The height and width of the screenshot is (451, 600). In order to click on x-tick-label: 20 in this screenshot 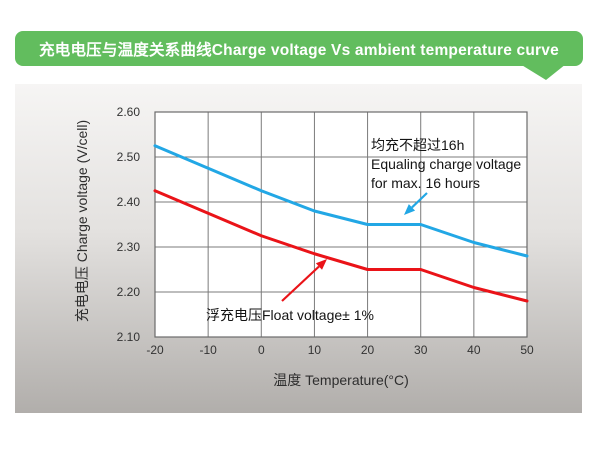, I will do `click(367, 350)`.